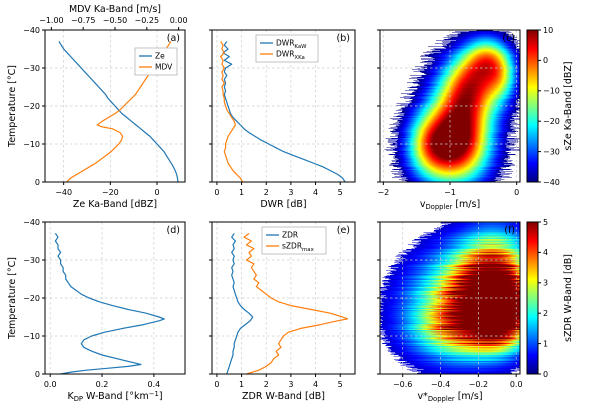 This screenshot has height=403, width=600. What do you see at coordinates (509, 230) in the screenshot?
I see `svg-text: (f)` at bounding box center [509, 230].